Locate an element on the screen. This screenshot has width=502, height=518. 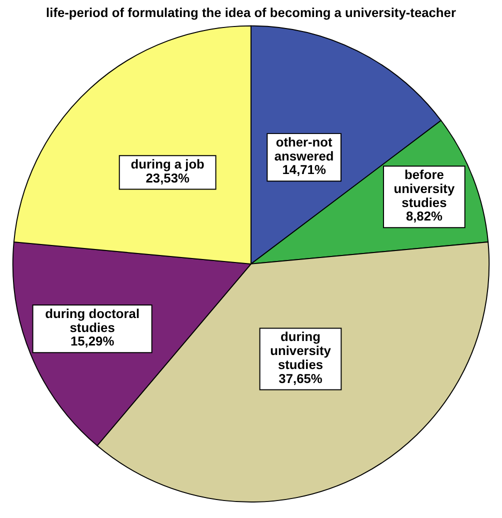
chart-title: life-period of formulating the idea of becoming a university-teacher is located at coordinates (251, 12).